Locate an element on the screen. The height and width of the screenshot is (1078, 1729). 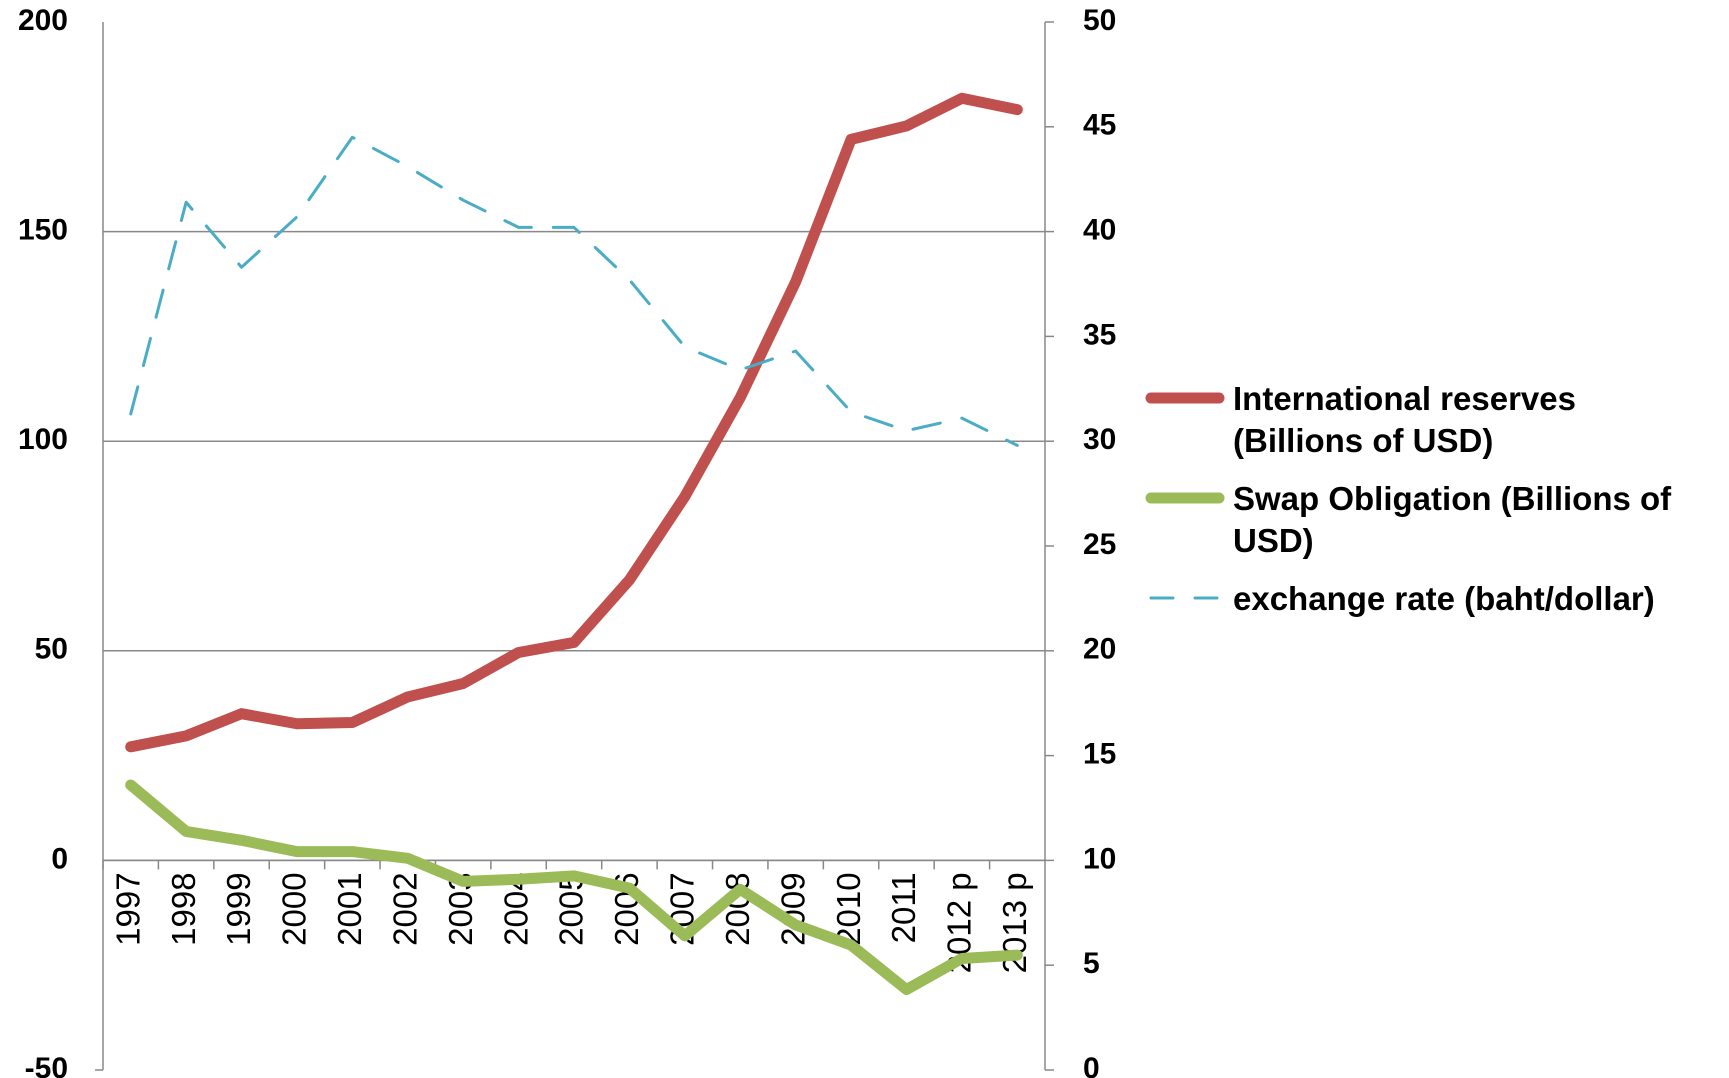
legend-item: International reserves (Billions of USD) is located at coordinates (1430, 420).